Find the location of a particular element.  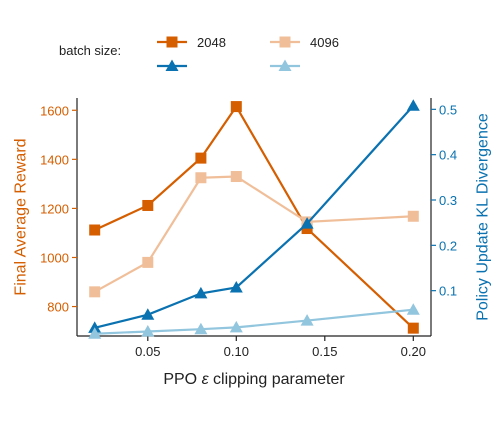

legend-2048-kl-marker is located at coordinates (172, 65).